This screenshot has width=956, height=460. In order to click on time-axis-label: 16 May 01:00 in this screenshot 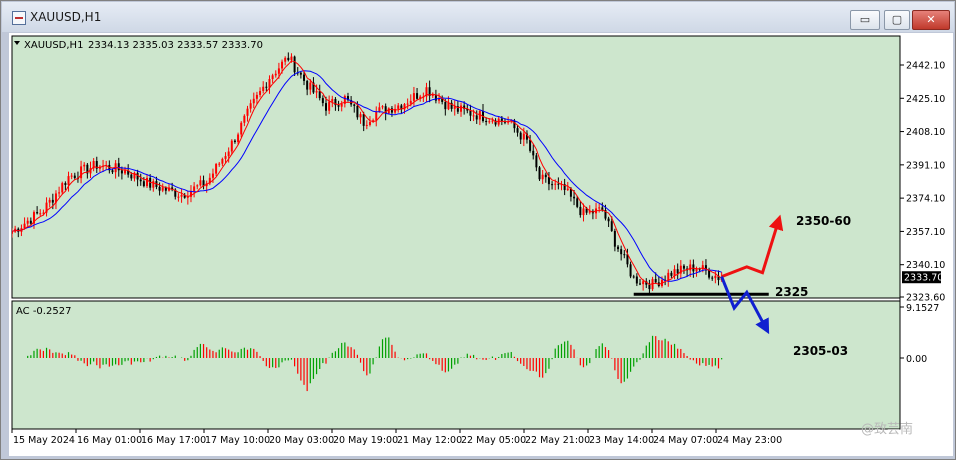, I will do `click(109, 440)`.